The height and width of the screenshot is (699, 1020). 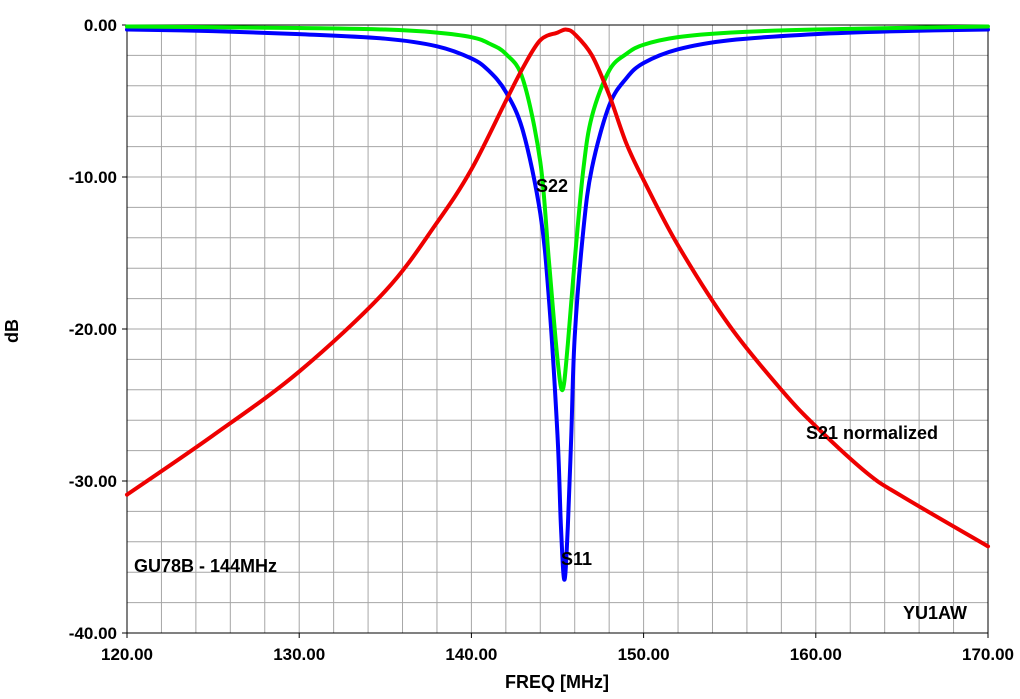 What do you see at coordinates (471, 654) in the screenshot?
I see `x-tick-label: 140.00` at bounding box center [471, 654].